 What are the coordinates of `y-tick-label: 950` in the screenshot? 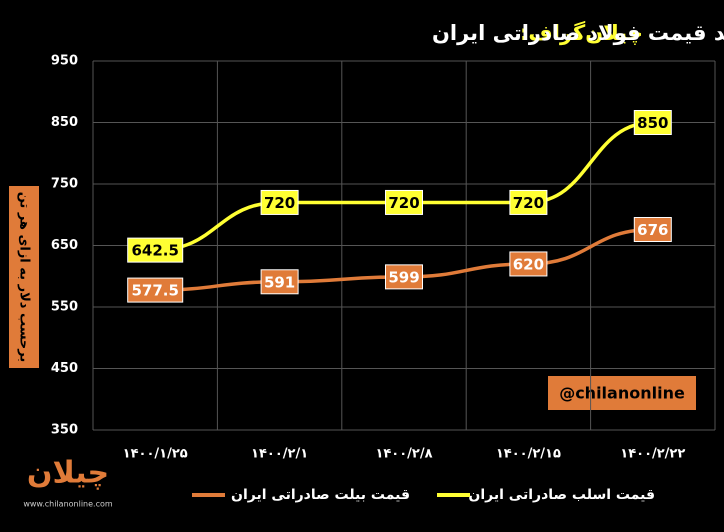 It's located at (64, 61).